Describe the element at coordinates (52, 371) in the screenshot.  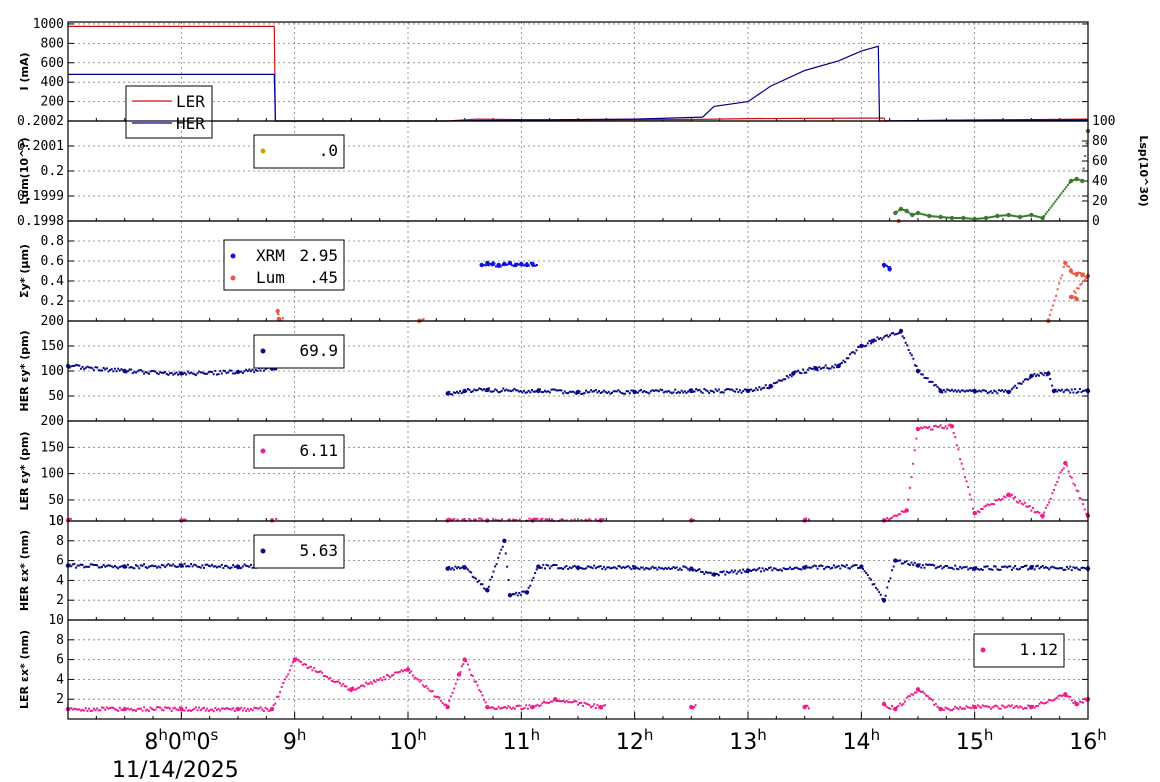
I see `y-tick-label: 100` at that location.